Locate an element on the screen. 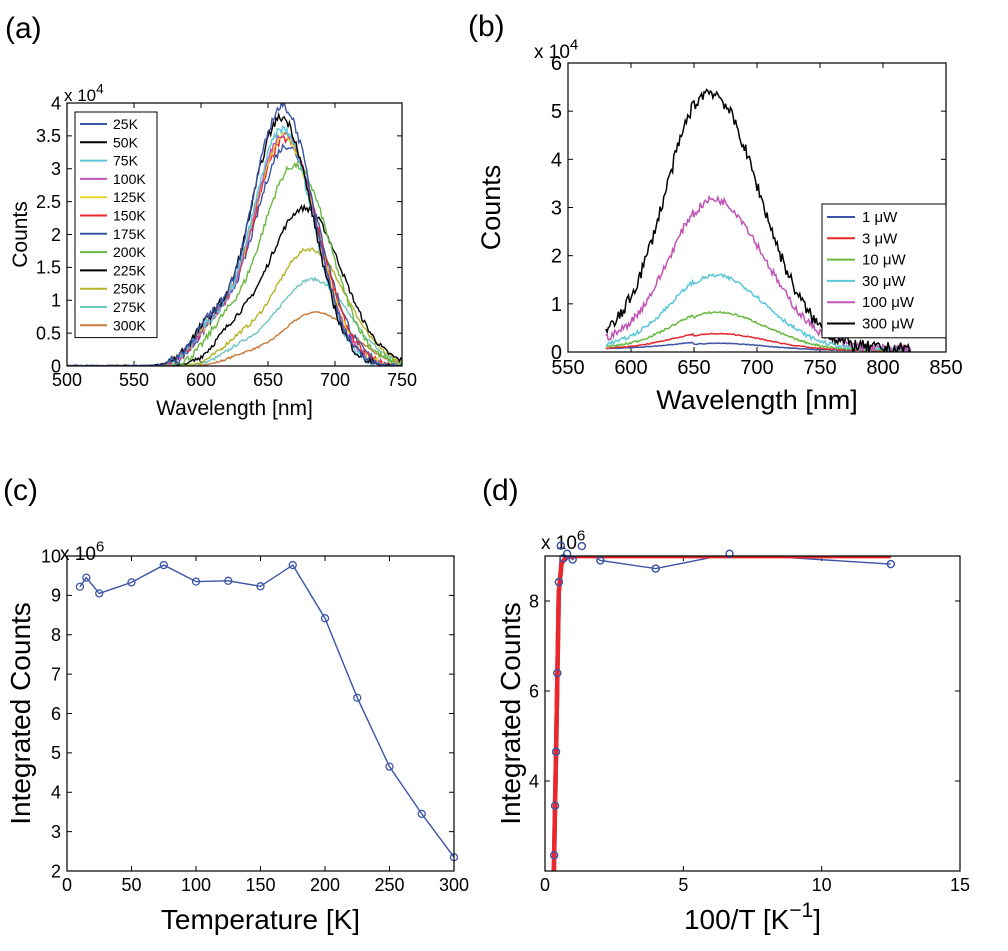 This screenshot has height=951, width=1008. panel-label-c: (c) is located at coordinates (20, 490).